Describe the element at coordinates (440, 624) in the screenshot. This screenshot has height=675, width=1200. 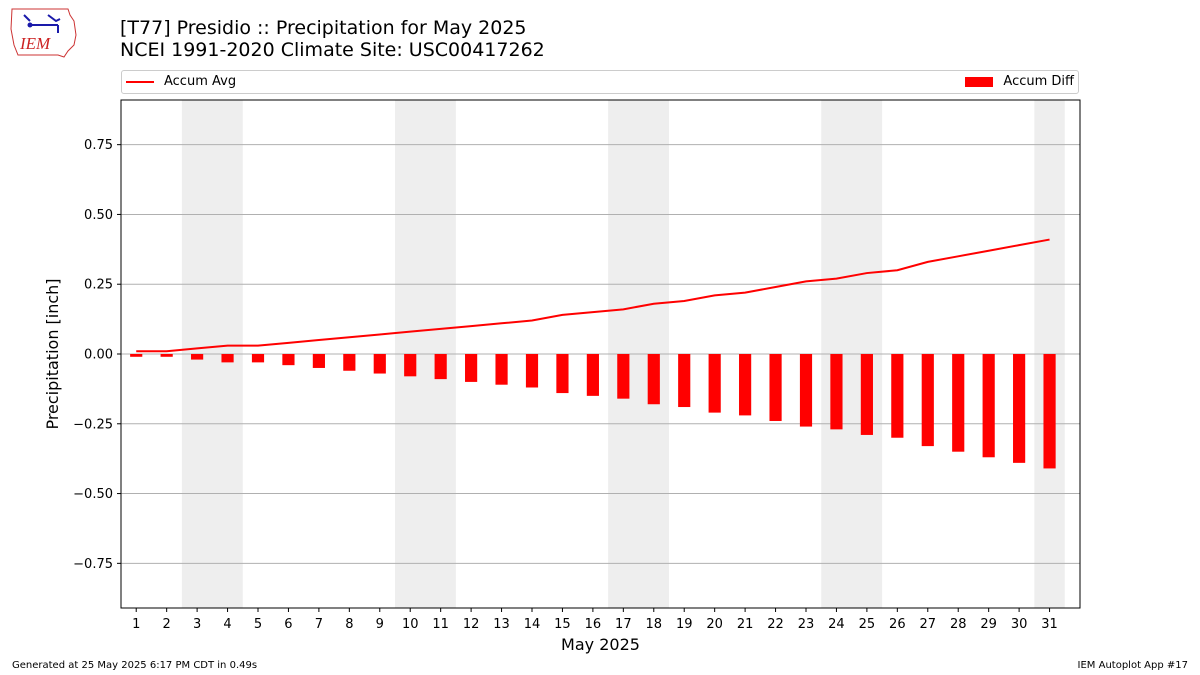
I see `x-tick-label: 11` at that location.